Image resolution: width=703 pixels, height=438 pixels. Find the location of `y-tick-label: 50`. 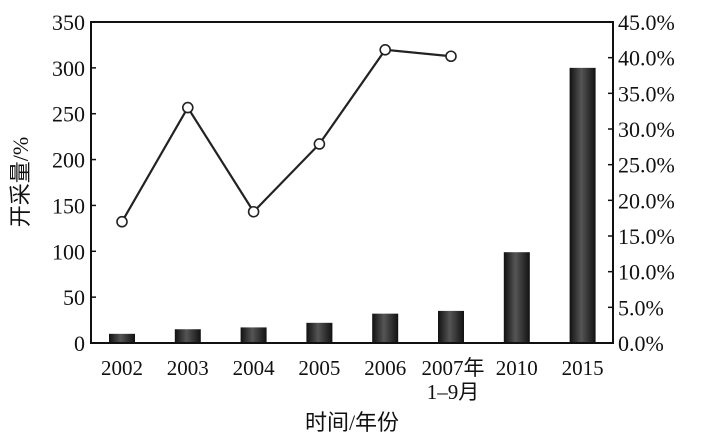

y-tick-label: 50 is located at coordinates (74, 297).